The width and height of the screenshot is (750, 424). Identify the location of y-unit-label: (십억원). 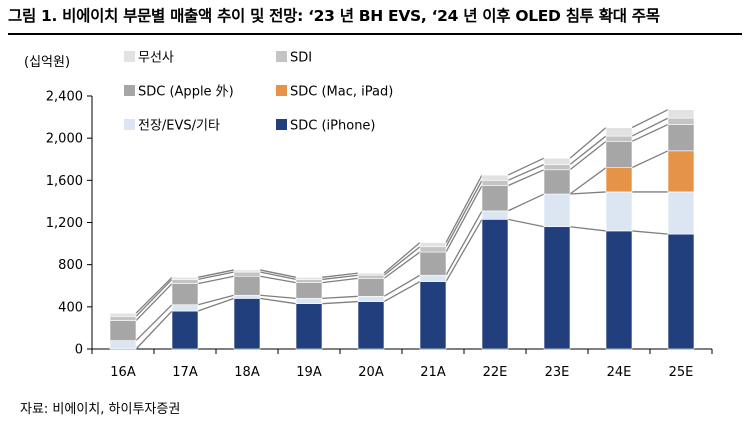
(47, 62).